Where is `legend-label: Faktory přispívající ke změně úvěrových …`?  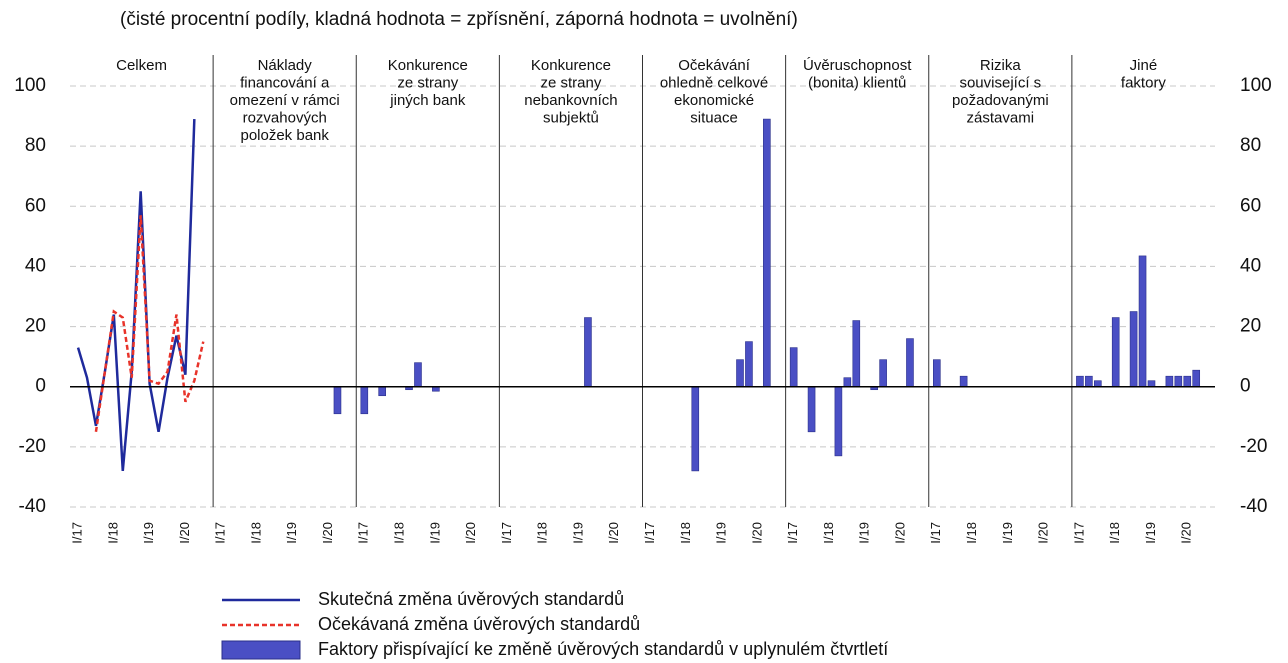
legend-label: Faktory přispívající ke změně úvěrových … is located at coordinates (603, 649).